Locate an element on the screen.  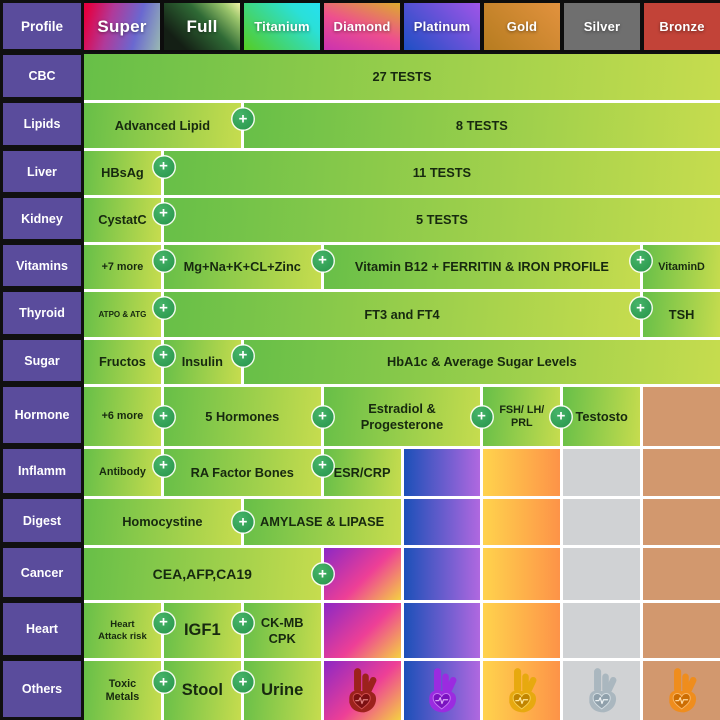
cell-fsh-lh-prl: FSH/ LH/ PRL is located at coordinates (522, 416).